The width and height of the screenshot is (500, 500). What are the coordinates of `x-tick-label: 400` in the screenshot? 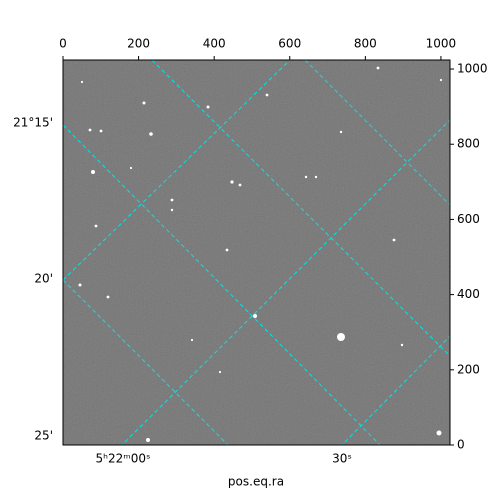 It's located at (214, 44).